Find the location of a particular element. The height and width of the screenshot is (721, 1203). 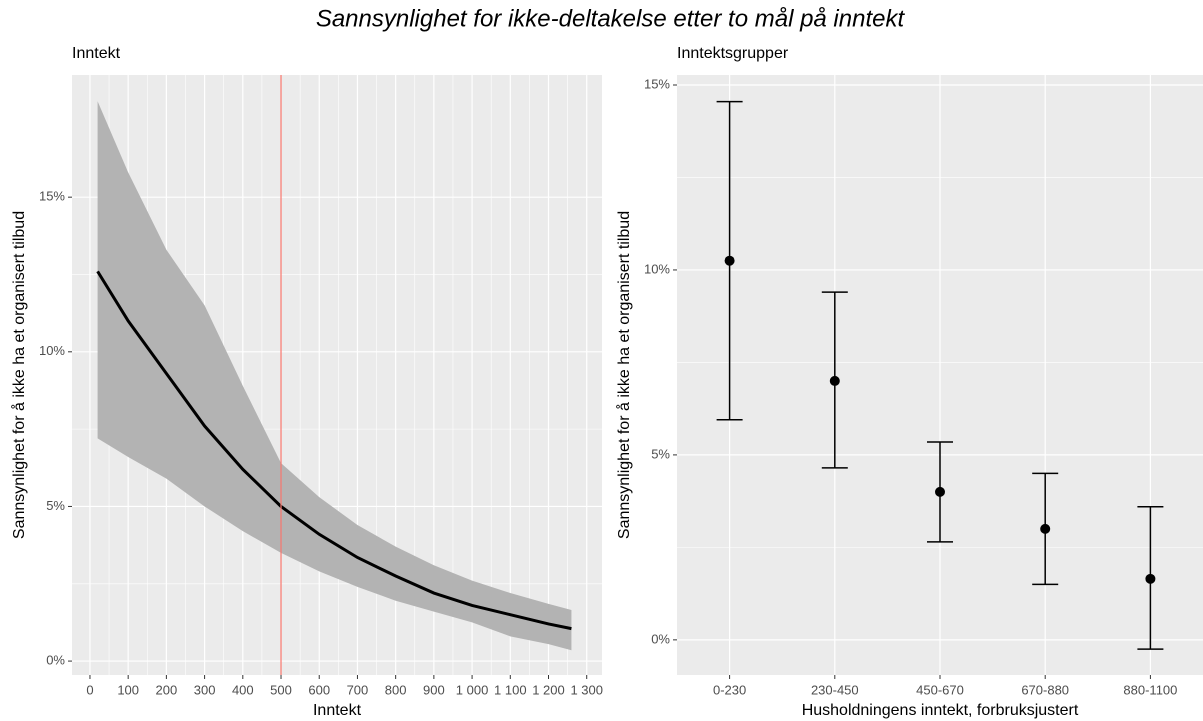

x-tick-label: 1 100 is located at coordinates (510, 689).